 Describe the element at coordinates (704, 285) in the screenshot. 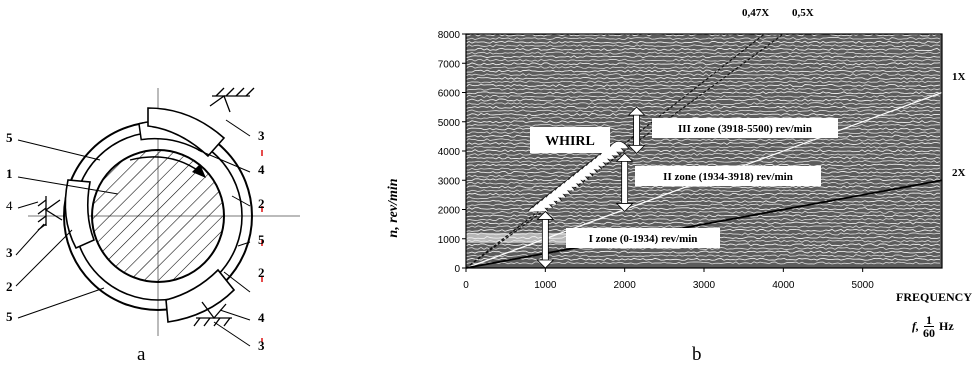

I see `x-tick-label: 3000` at that location.